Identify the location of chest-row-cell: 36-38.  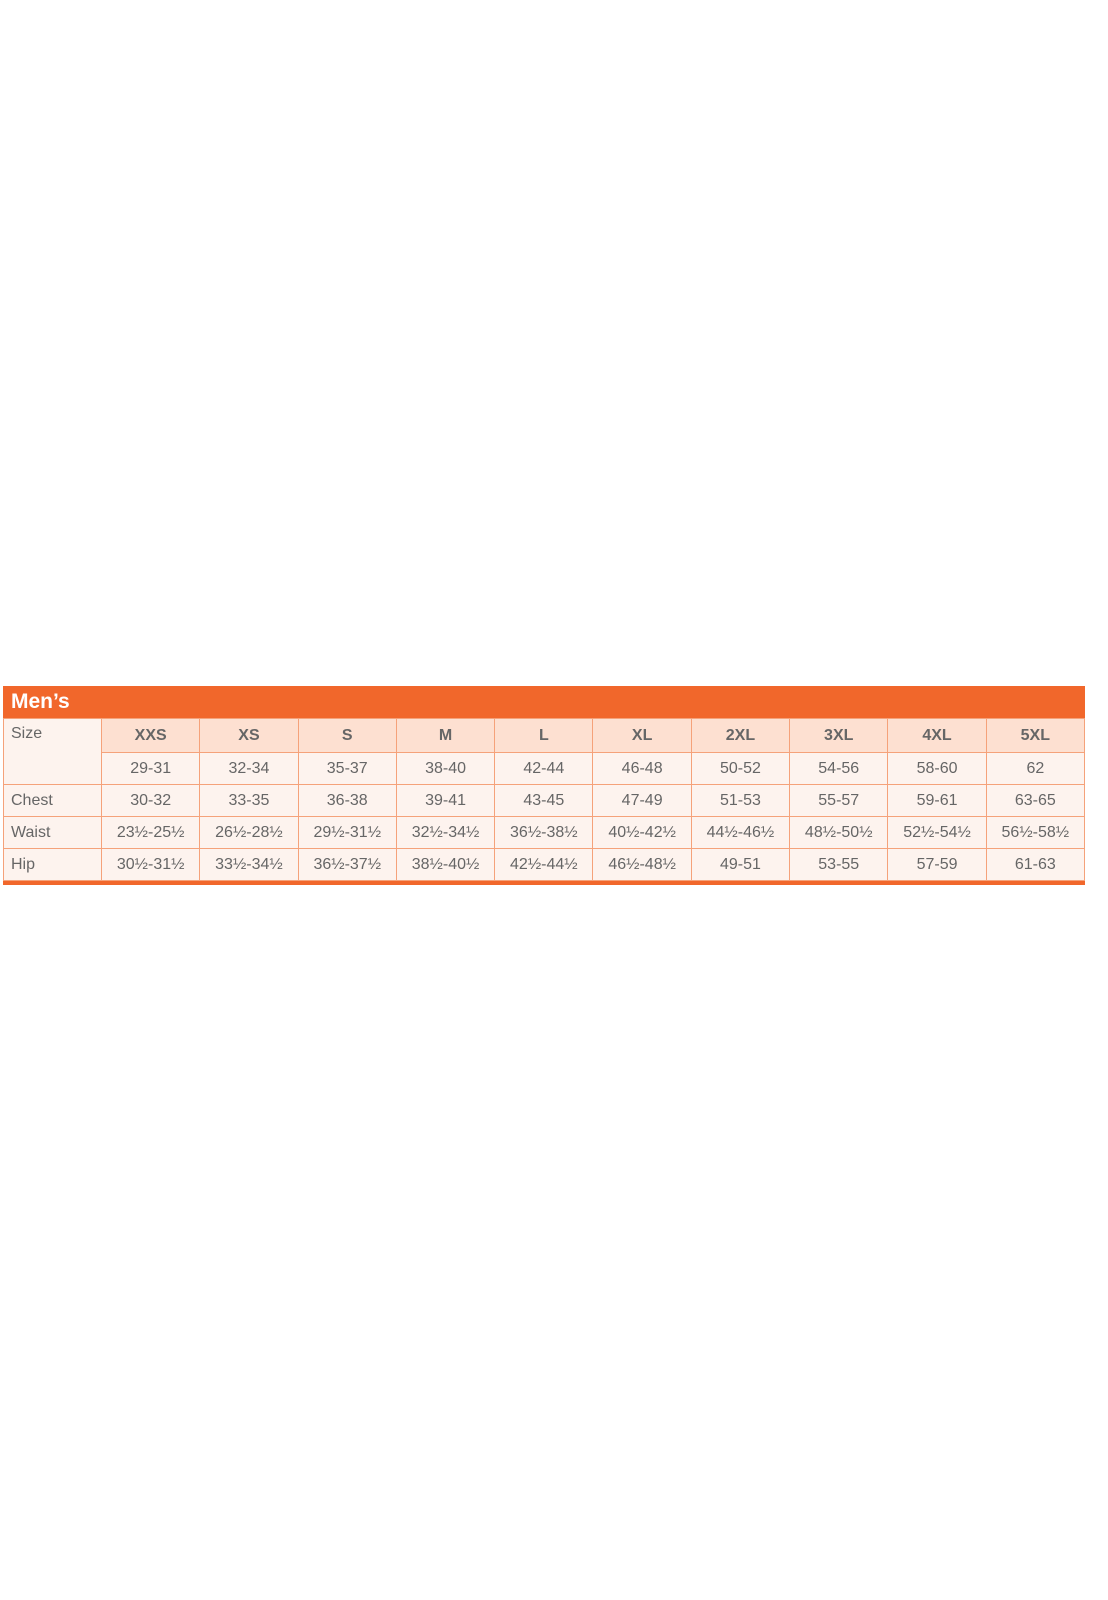
(347, 800).